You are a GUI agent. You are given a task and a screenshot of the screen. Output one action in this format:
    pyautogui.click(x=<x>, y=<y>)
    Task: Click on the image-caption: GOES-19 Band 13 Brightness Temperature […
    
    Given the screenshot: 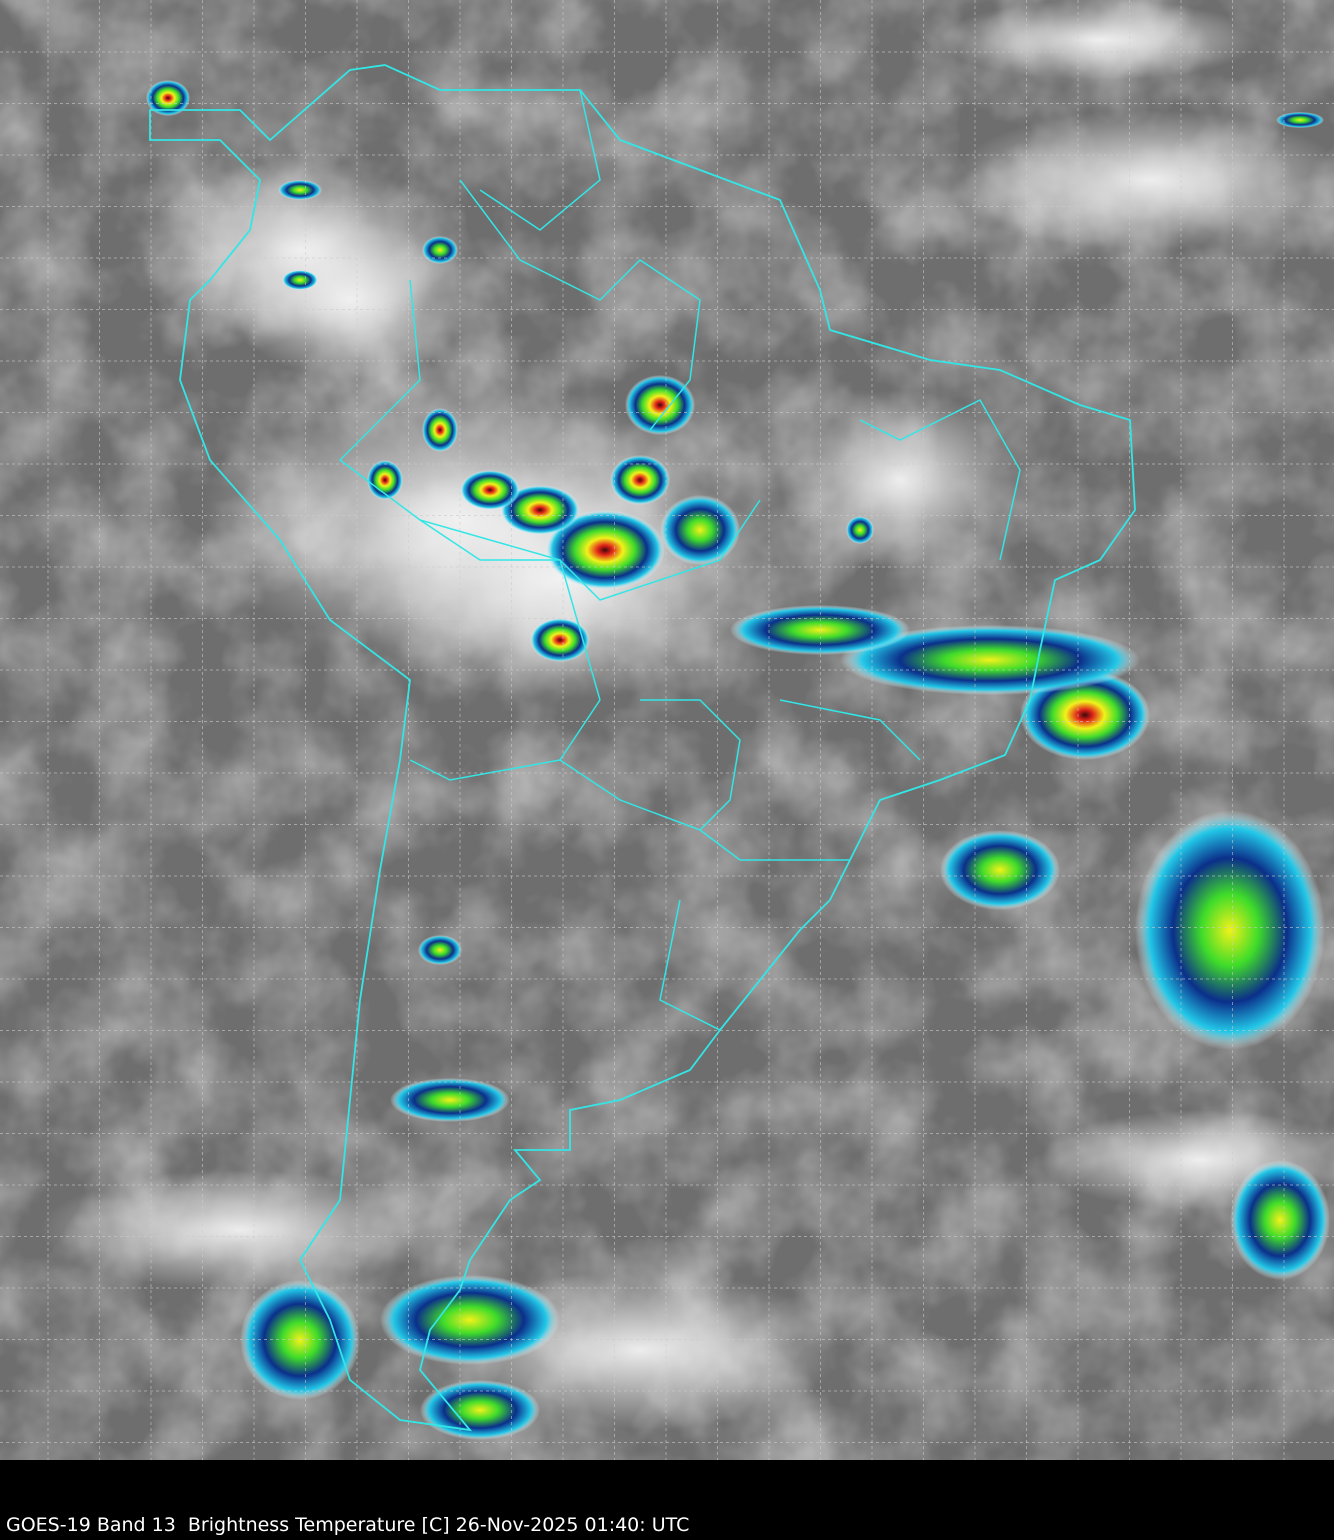 What is the action you would take?
    pyautogui.click(x=348, y=1525)
    